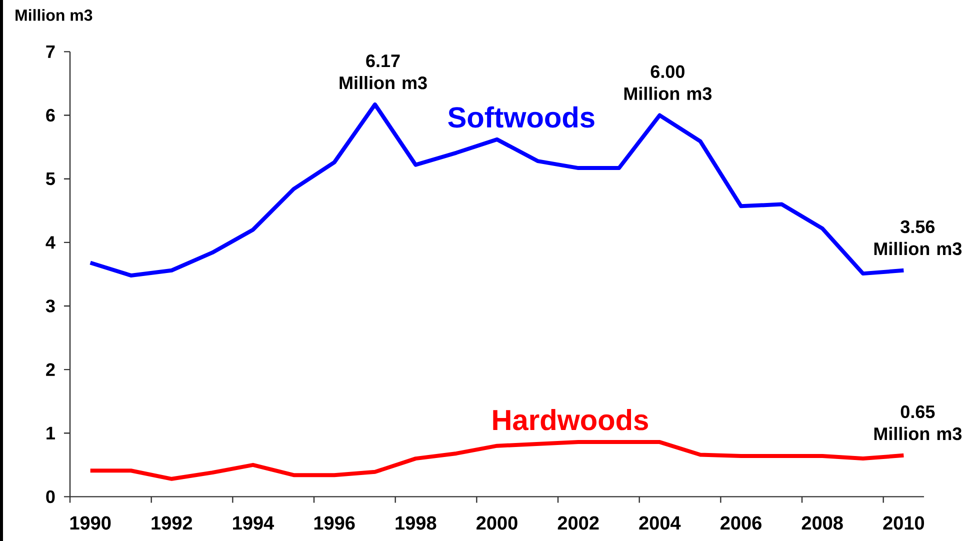 The image size is (974, 541). What do you see at coordinates (90, 523) in the screenshot?
I see `x-tick-label: 1990` at bounding box center [90, 523].